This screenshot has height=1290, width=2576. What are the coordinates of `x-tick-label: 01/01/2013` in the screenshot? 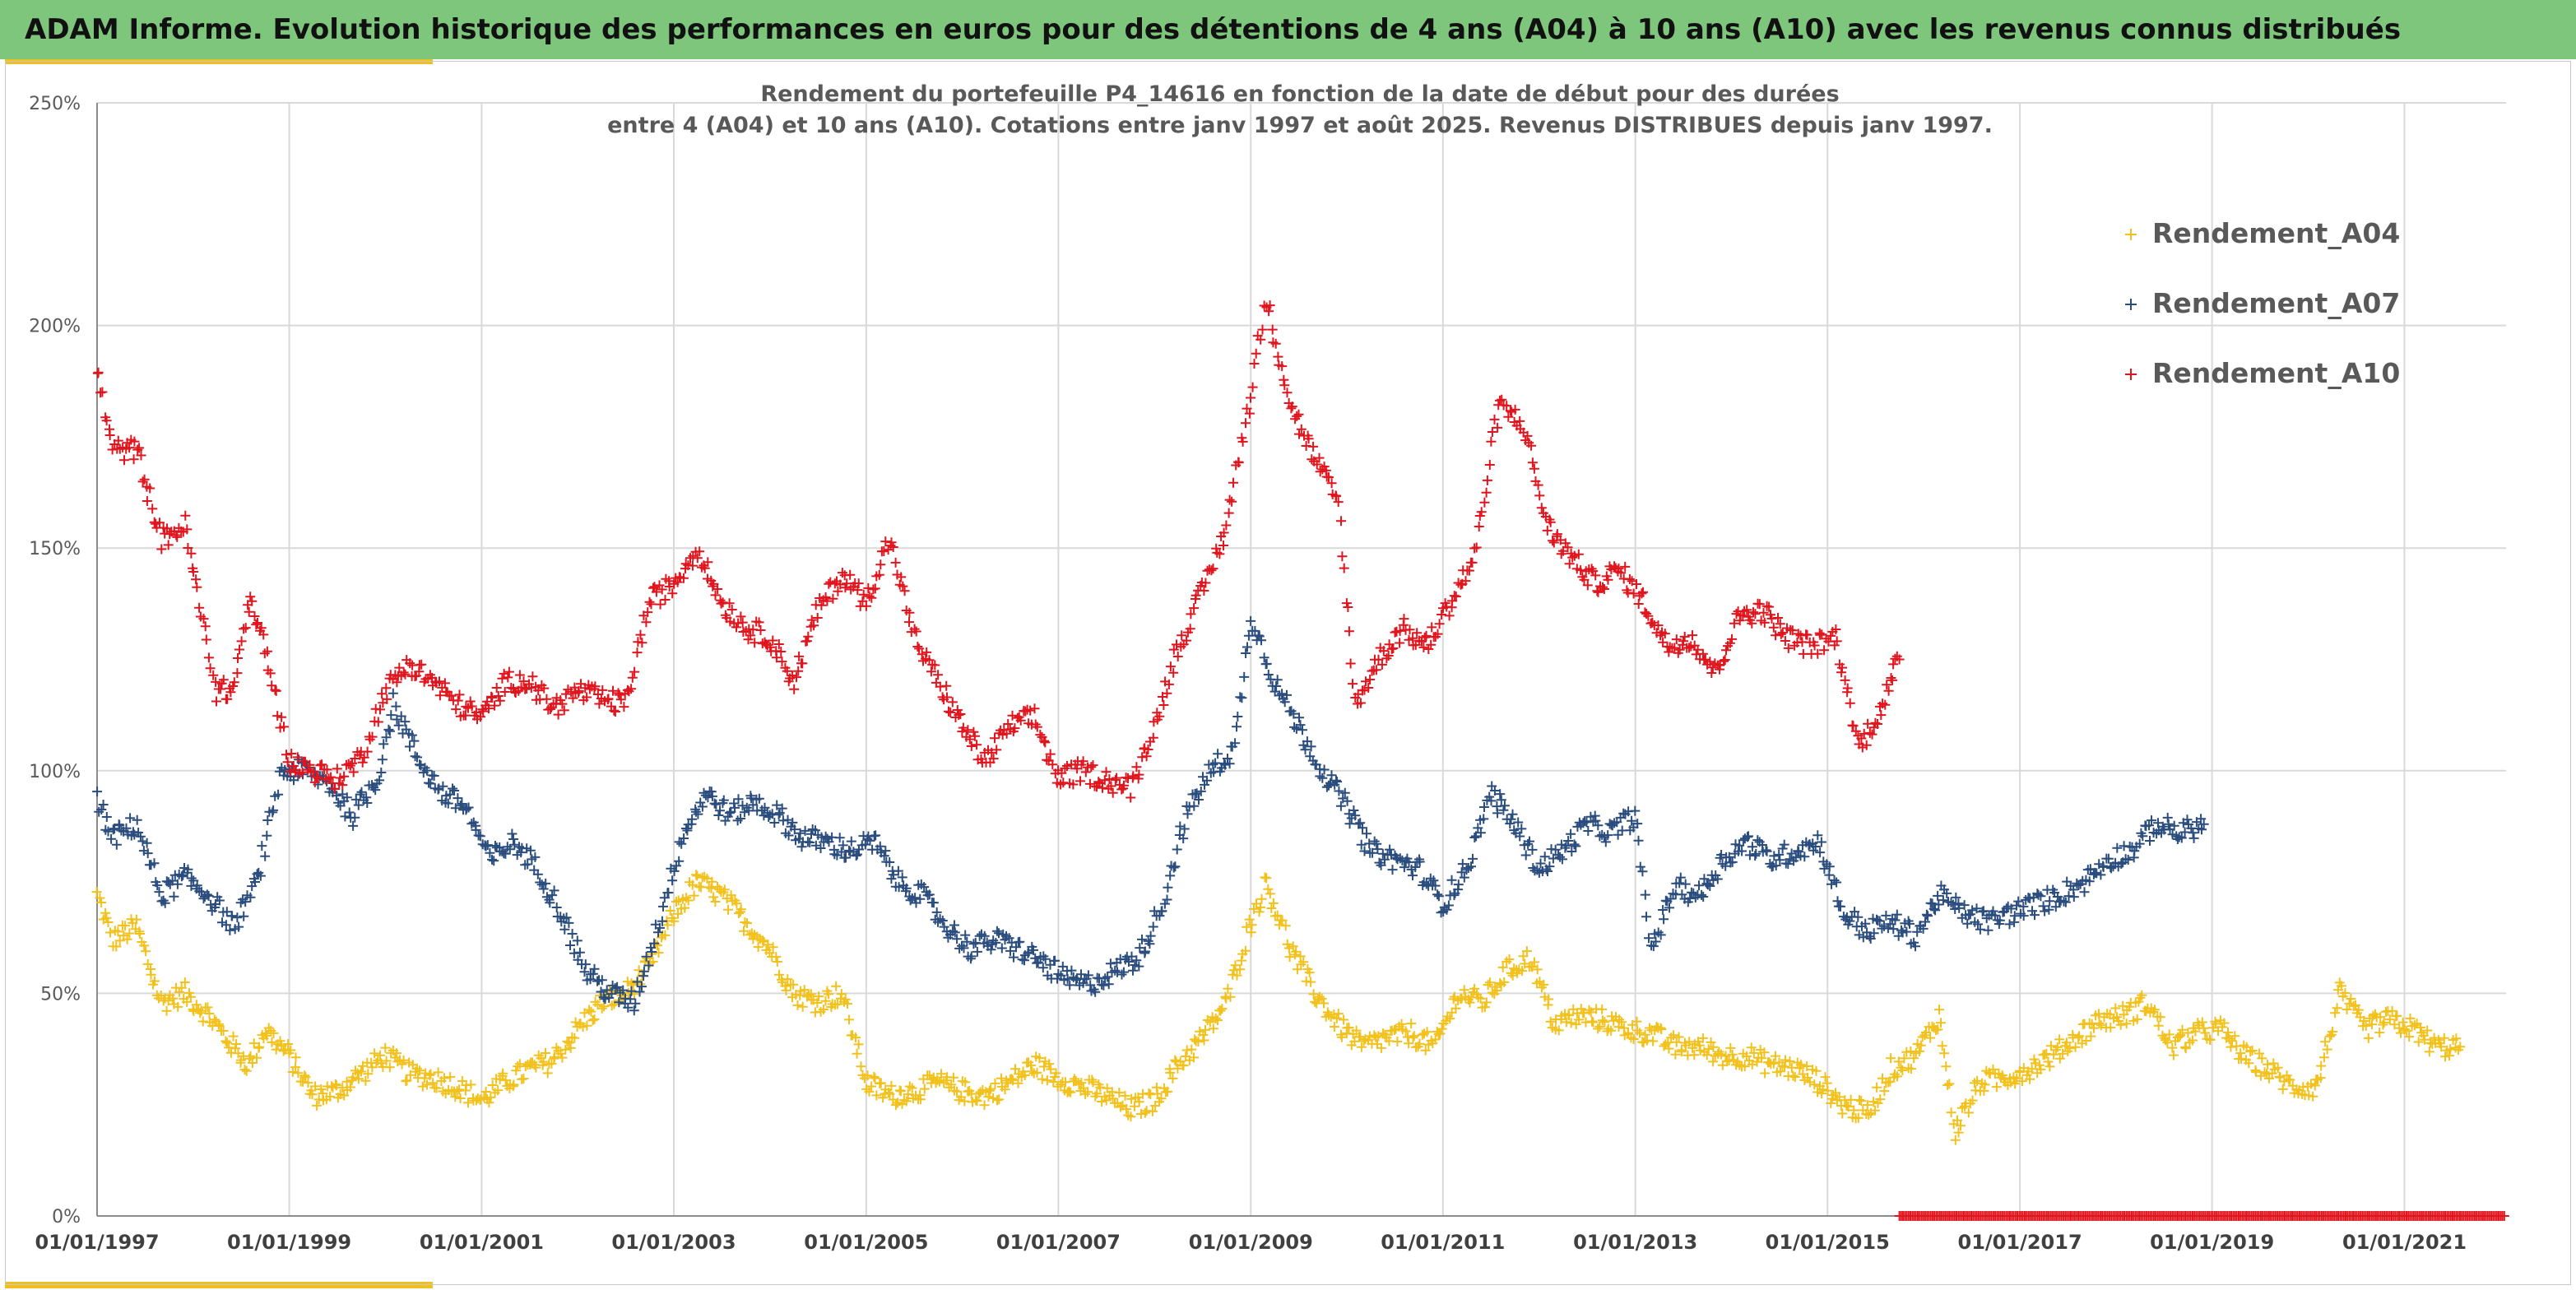 It's located at (1635, 1242).